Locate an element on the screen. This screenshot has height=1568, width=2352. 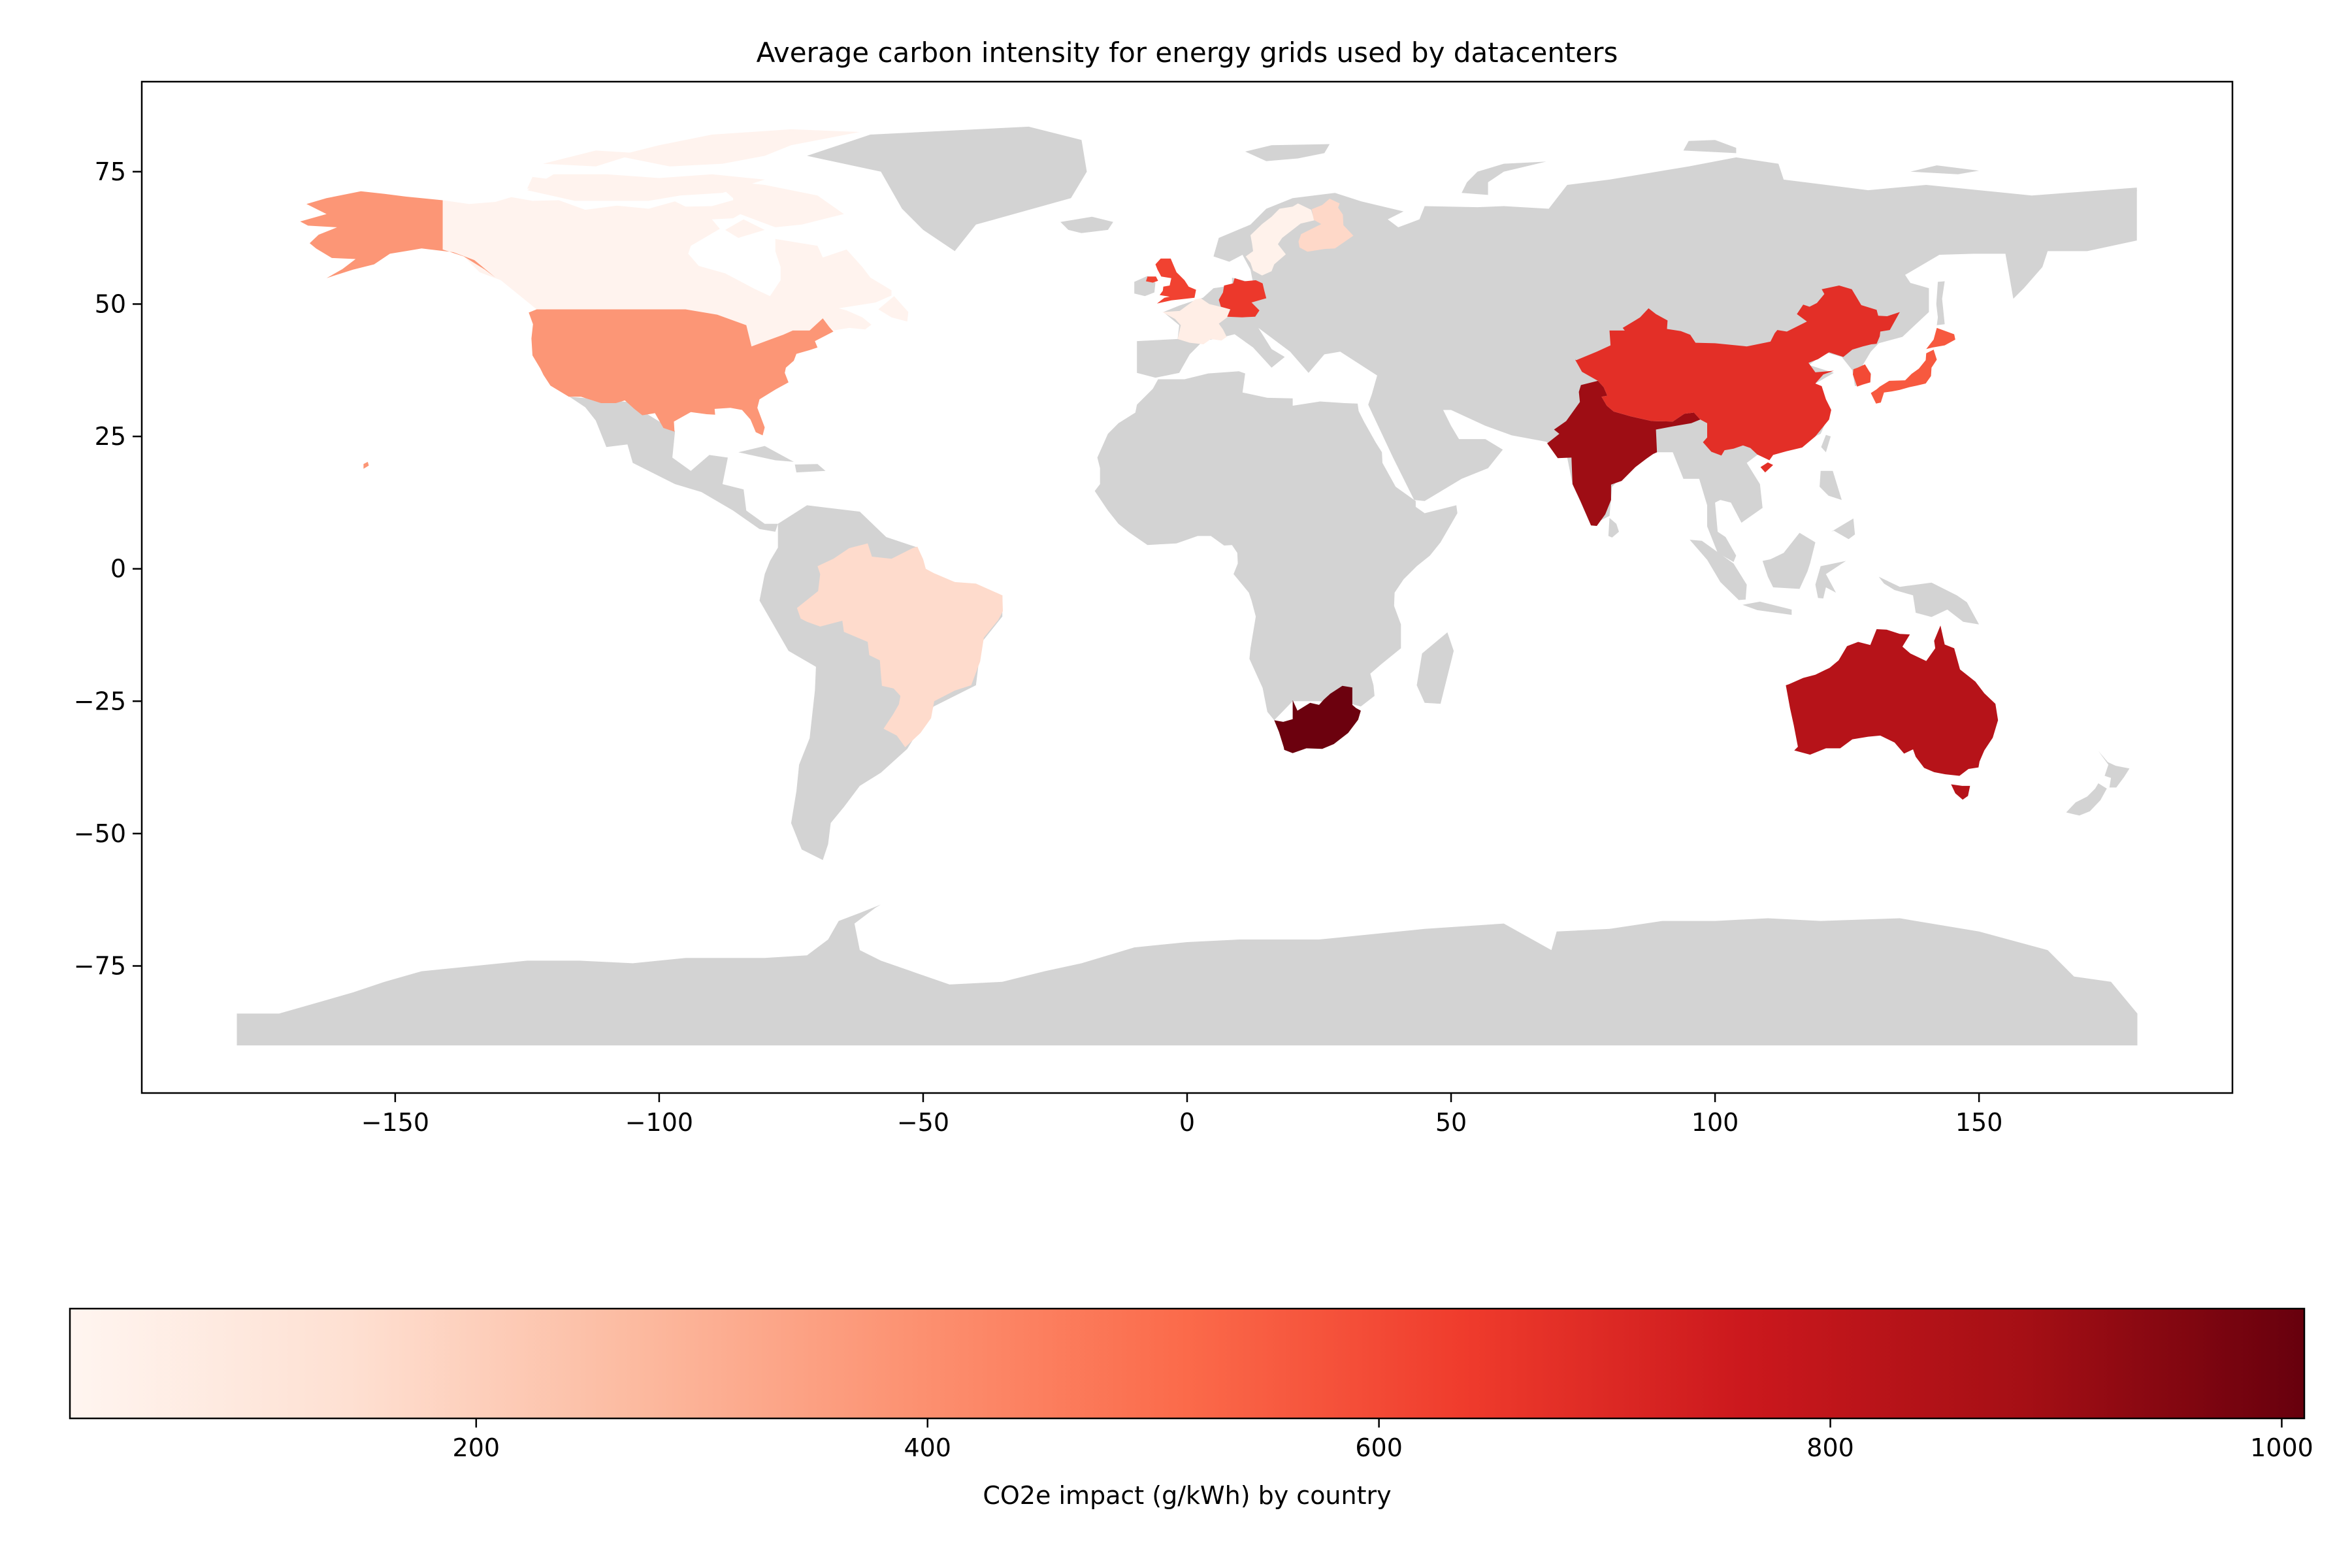
colorbar-ticks: 200 400 600 800 1000 is located at coordinates (1383, 1440).